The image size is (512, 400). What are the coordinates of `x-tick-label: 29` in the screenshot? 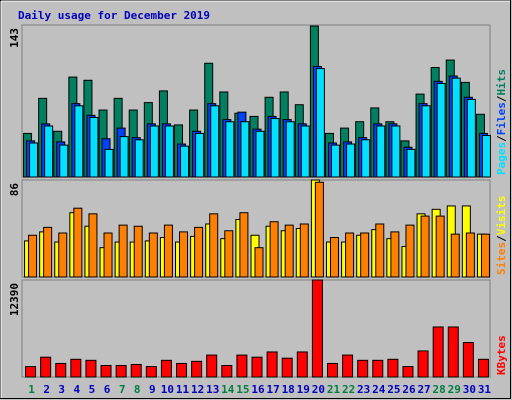 It's located at (454, 389).